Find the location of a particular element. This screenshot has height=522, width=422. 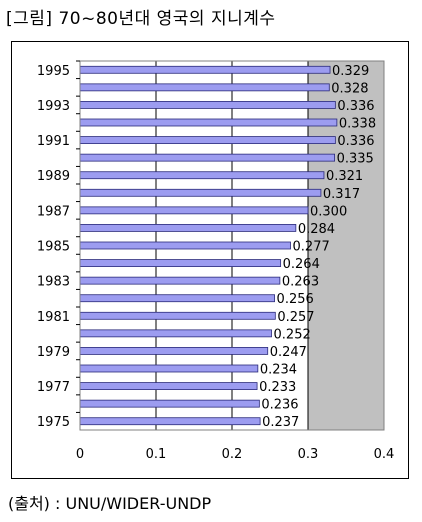

value-label: 0.237 is located at coordinates (280, 422).